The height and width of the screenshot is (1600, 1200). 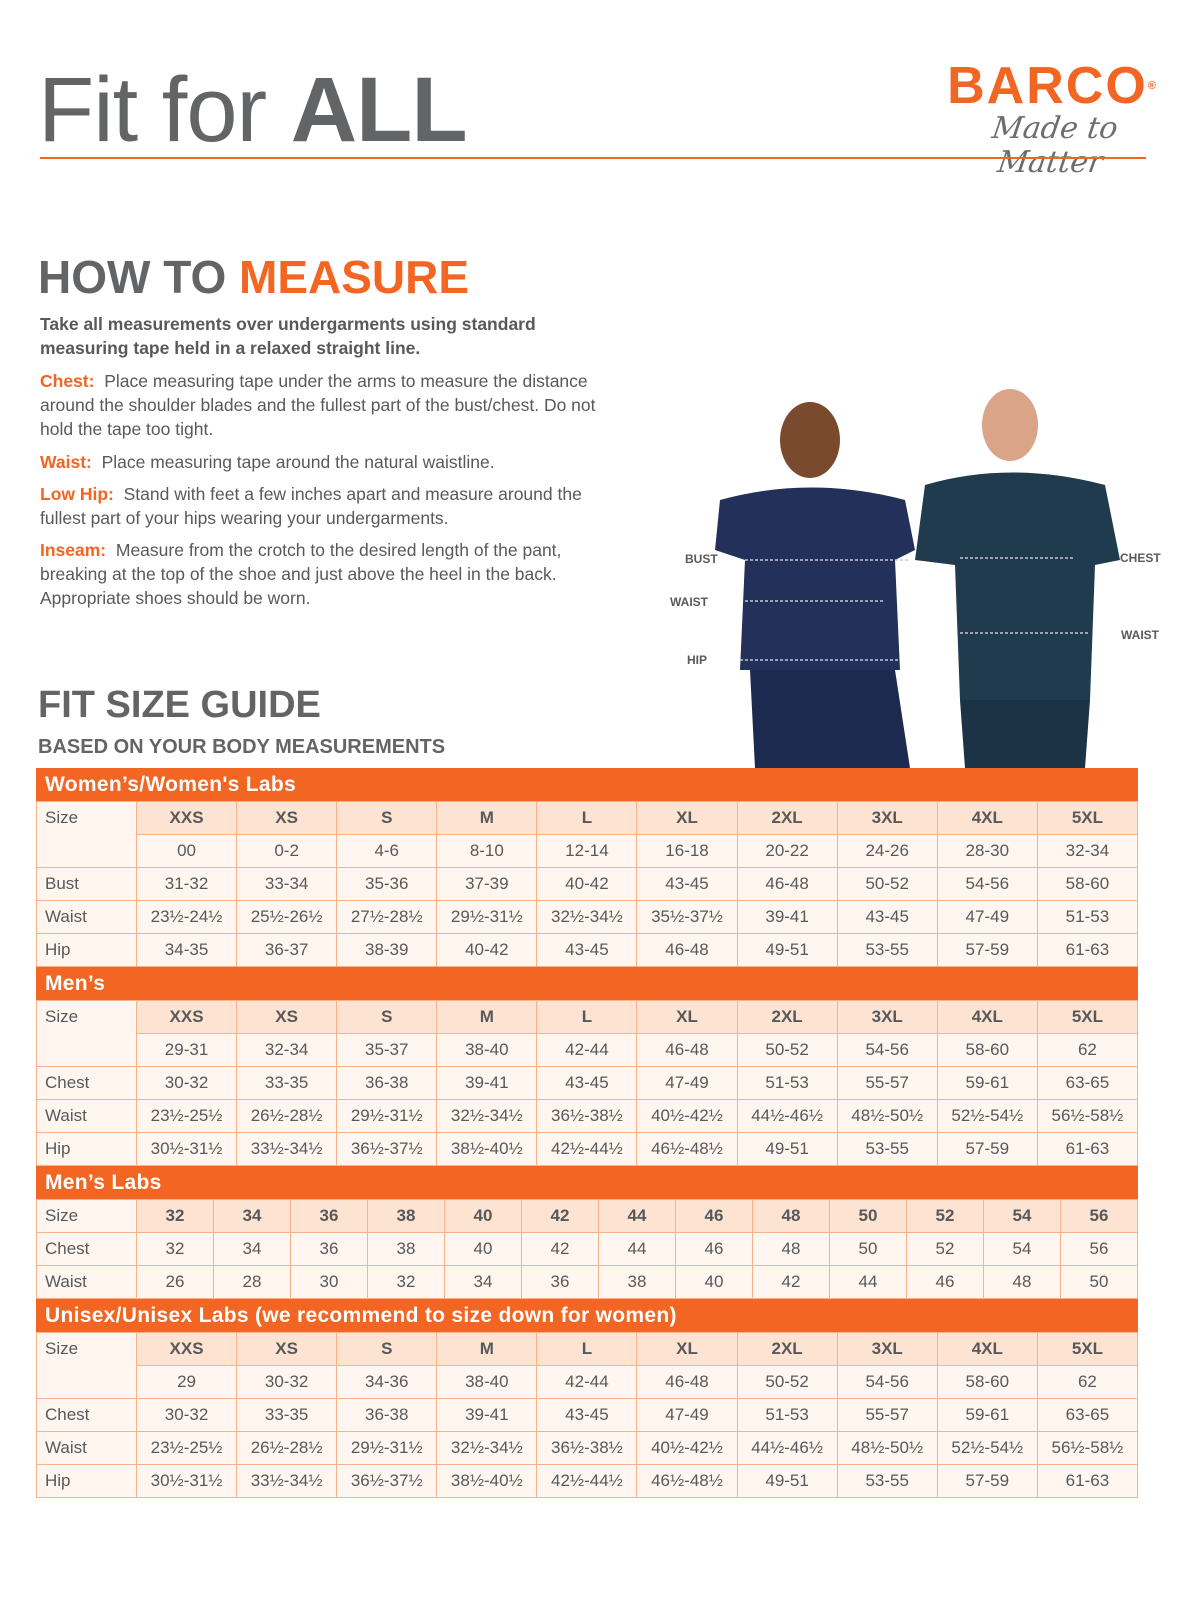 I want to click on measure-lines, so click(x=915, y=609).